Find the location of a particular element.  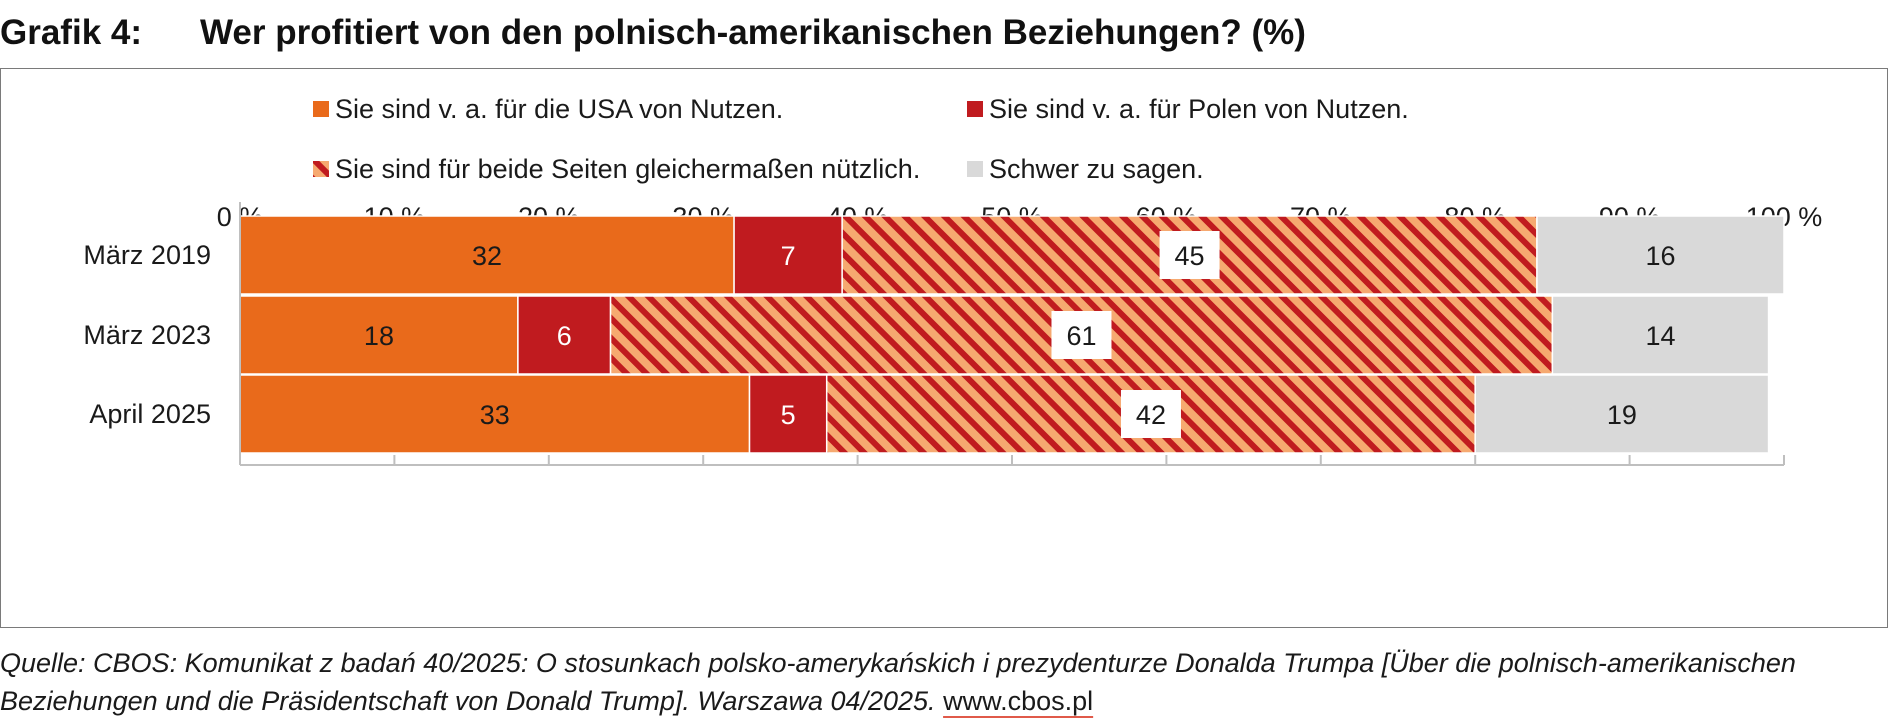

data-label-usa: 18 is located at coordinates (379, 336).